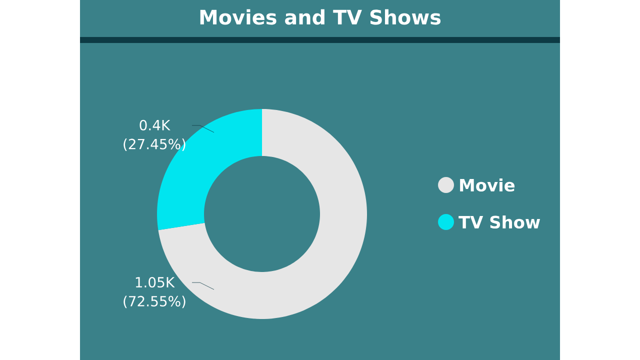  What do you see at coordinates (320, 17) in the screenshot?
I see `chart-title: Movies and TV Shows` at bounding box center [320, 17].